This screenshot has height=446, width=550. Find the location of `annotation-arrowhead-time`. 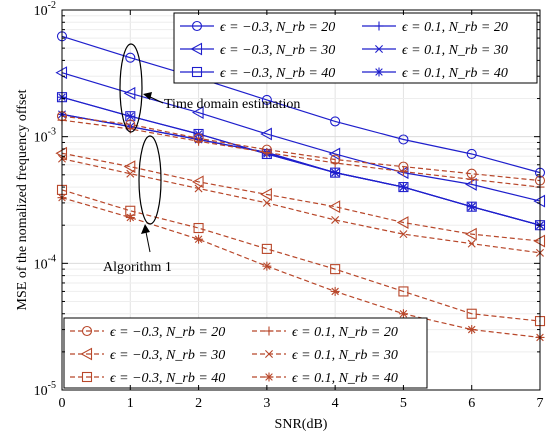

annotation-arrowhead-time is located at coordinates (147, 96).